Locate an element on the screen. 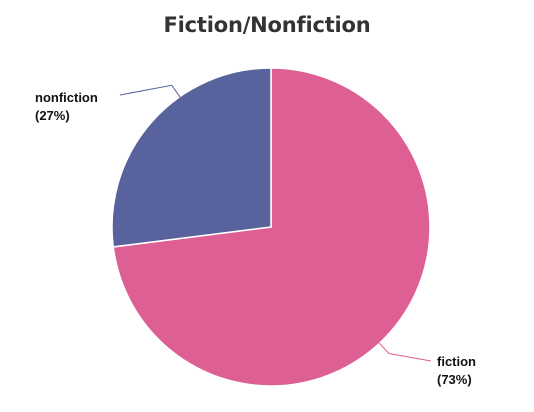 The image size is (534, 412). slice-label-fiction: fiction is located at coordinates (456, 361).